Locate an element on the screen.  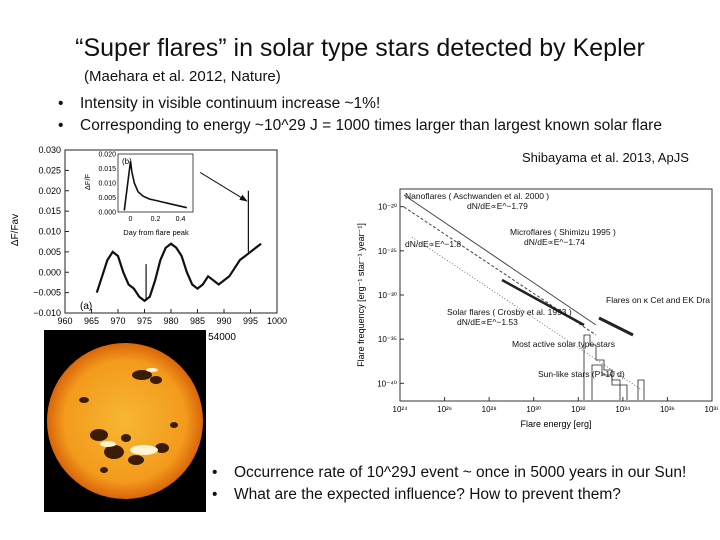
annotation: Solar flares ( Crosby et al. 1993 ) is located at coordinates (509, 312).